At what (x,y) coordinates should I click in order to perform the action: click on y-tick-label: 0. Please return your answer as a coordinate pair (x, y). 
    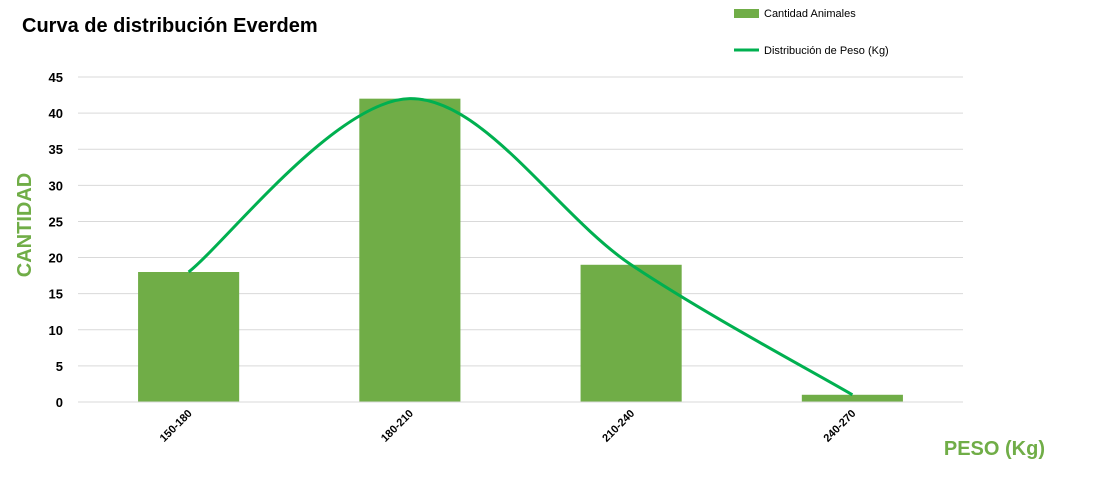
    Looking at the image, I should click on (59, 402).